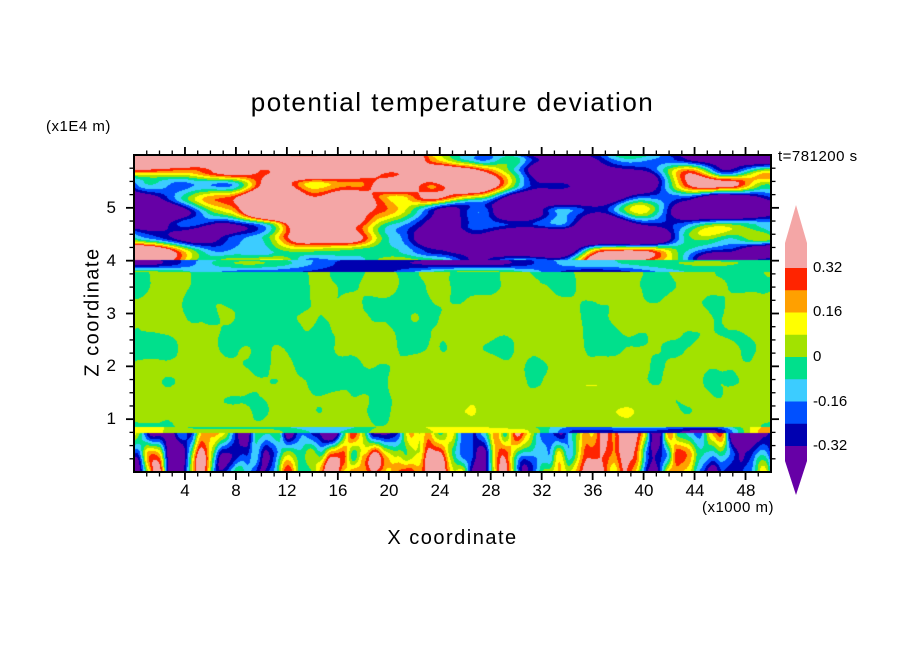 Image resolution: width=904 pixels, height=654 pixels. What do you see at coordinates (452, 102) in the screenshot?
I see `chart-title: potential temperature deviation` at bounding box center [452, 102].